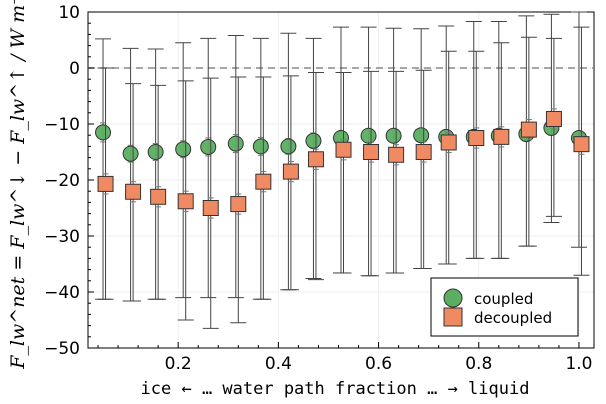  I want to click on y-tick-label: −50, so click(62, 349).